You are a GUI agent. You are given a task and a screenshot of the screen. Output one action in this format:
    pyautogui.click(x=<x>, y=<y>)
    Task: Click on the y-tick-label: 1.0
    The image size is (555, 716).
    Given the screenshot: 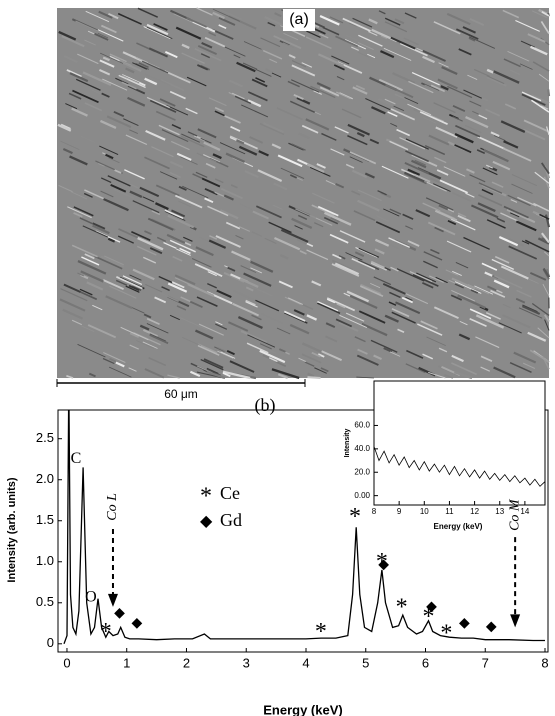 What is the action you would take?
    pyautogui.click(x=45, y=560)
    